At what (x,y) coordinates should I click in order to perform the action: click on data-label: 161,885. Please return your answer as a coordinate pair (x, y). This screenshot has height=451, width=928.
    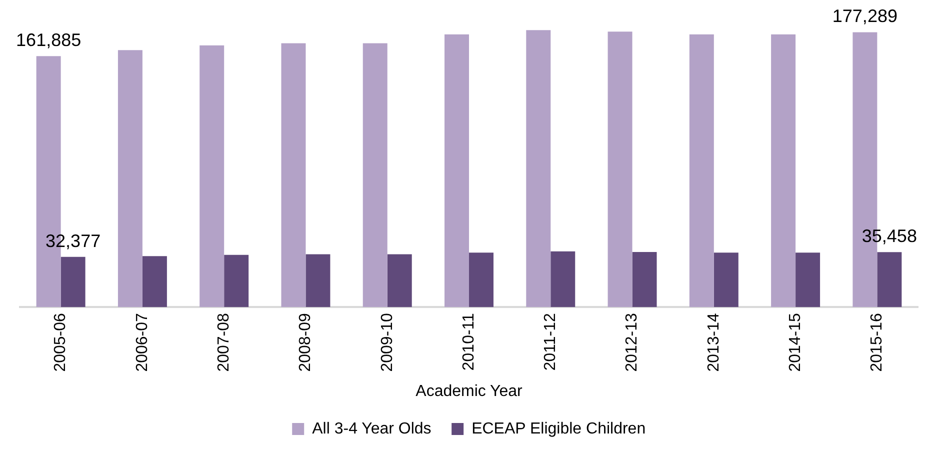
    Looking at the image, I should click on (49, 40).